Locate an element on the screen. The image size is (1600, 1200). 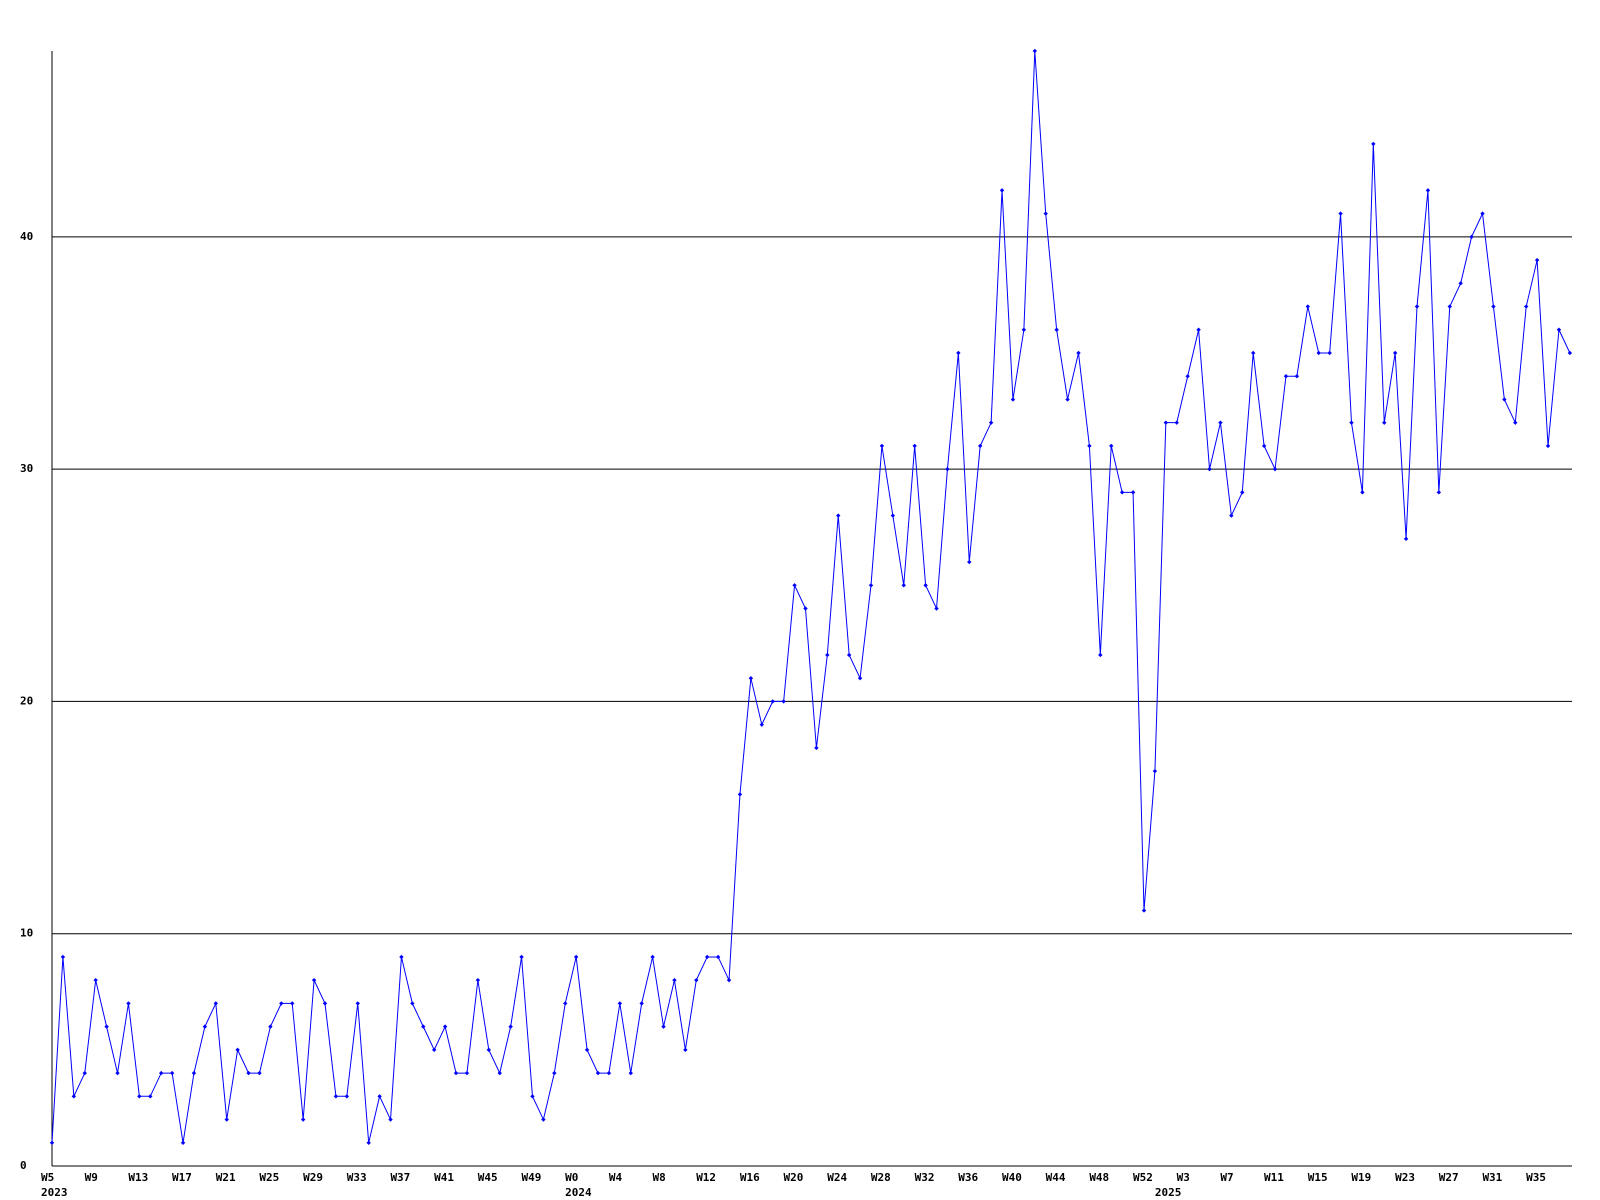
y-tick-label: 30 is located at coordinates (26, 468).